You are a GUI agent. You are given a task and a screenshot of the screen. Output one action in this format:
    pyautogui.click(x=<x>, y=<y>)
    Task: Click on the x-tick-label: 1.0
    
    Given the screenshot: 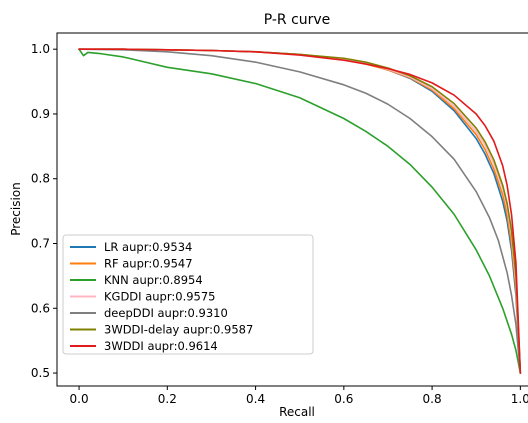 What is the action you would take?
    pyautogui.click(x=519, y=399)
    